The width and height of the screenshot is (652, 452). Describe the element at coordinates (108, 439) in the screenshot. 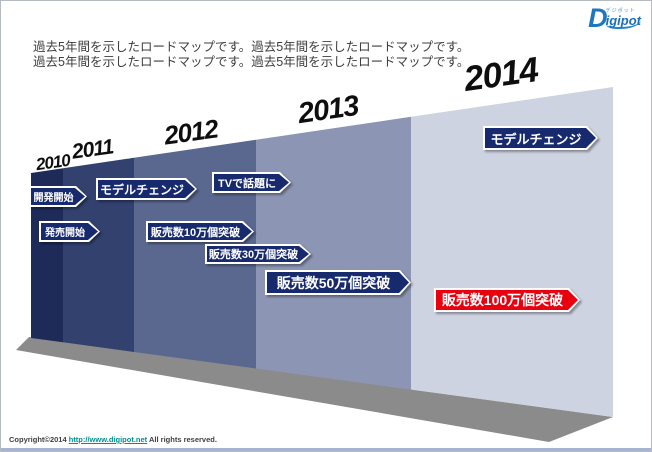

I see `digipot-link: http://www.digipot.net` at that location.